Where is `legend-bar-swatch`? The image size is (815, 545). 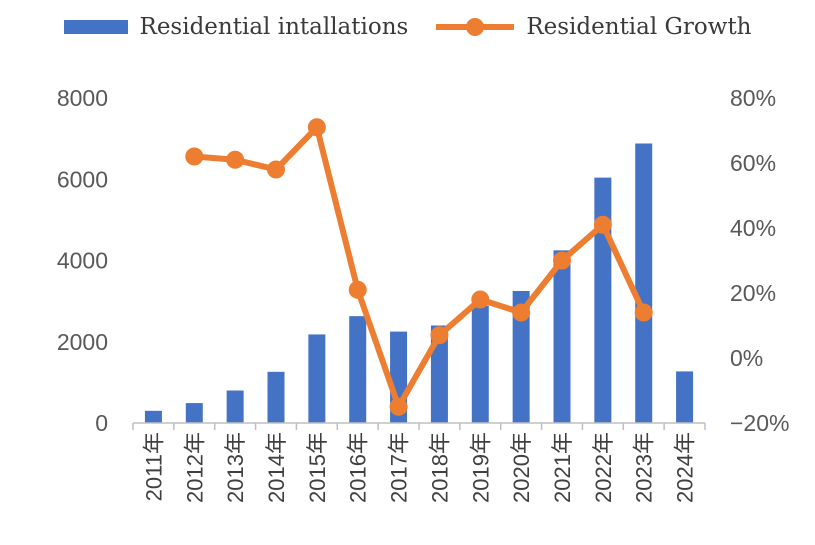
legend-bar-swatch is located at coordinates (95, 27).